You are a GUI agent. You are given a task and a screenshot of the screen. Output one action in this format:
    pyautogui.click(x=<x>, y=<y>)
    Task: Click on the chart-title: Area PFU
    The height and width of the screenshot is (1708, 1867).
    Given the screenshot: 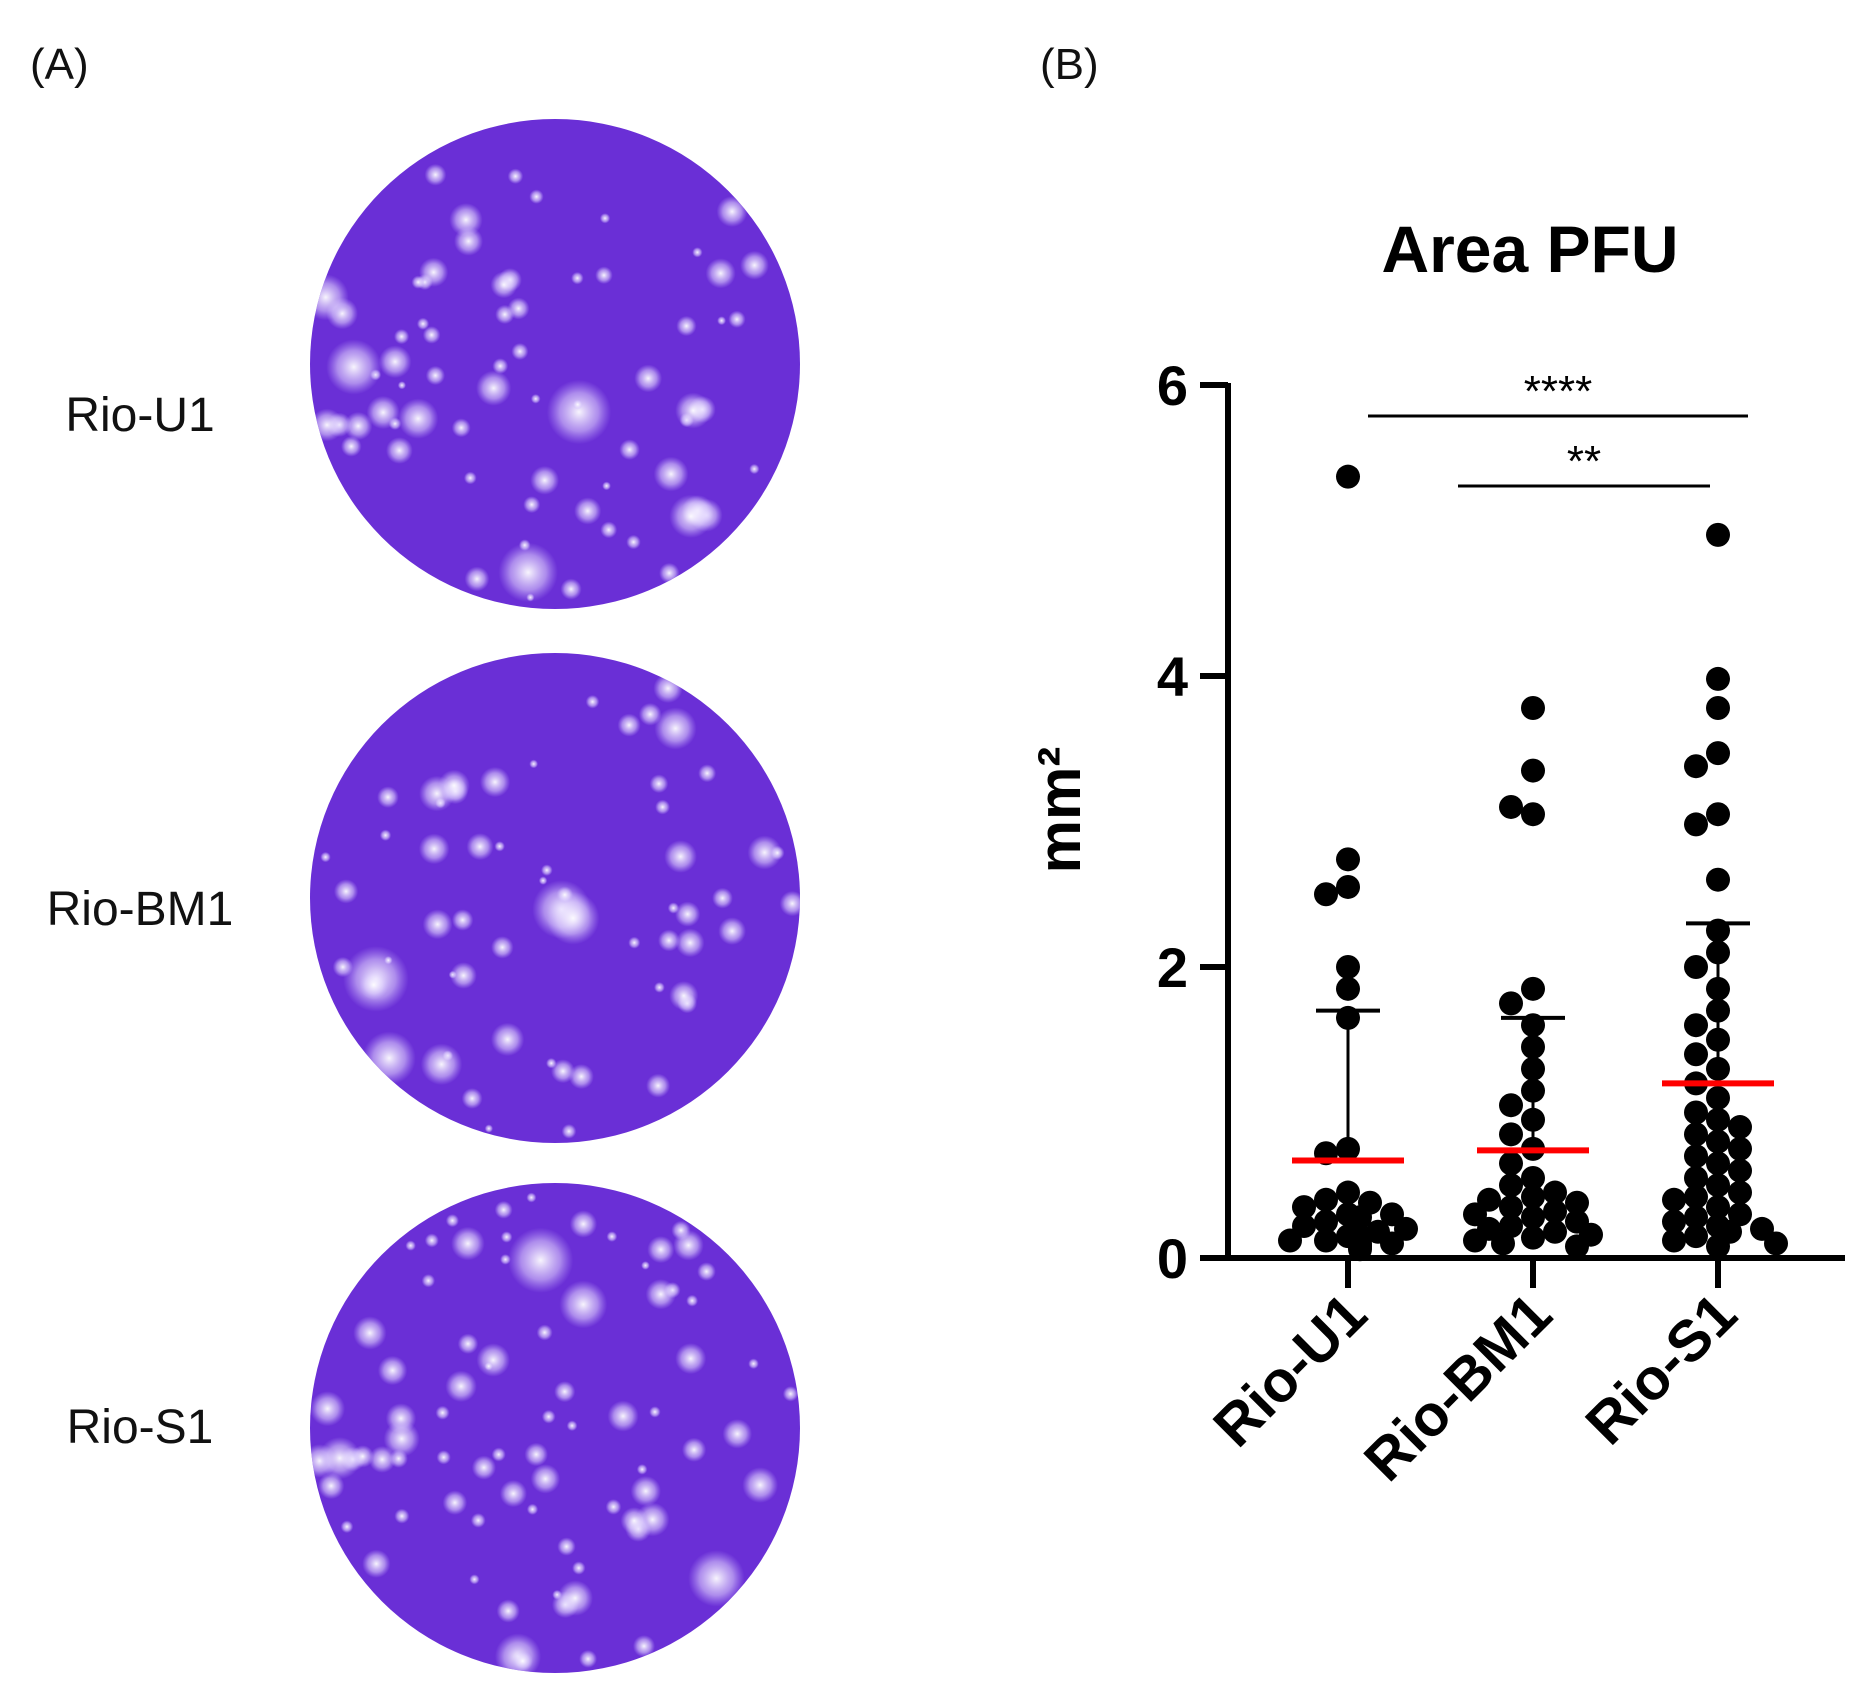 What is the action you would take?
    pyautogui.click(x=1529, y=249)
    